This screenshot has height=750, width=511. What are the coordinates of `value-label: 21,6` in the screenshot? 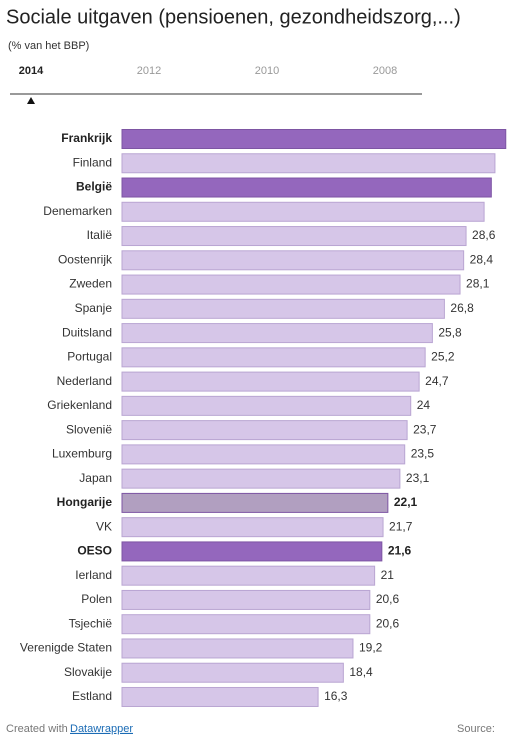 It's located at (400, 551).